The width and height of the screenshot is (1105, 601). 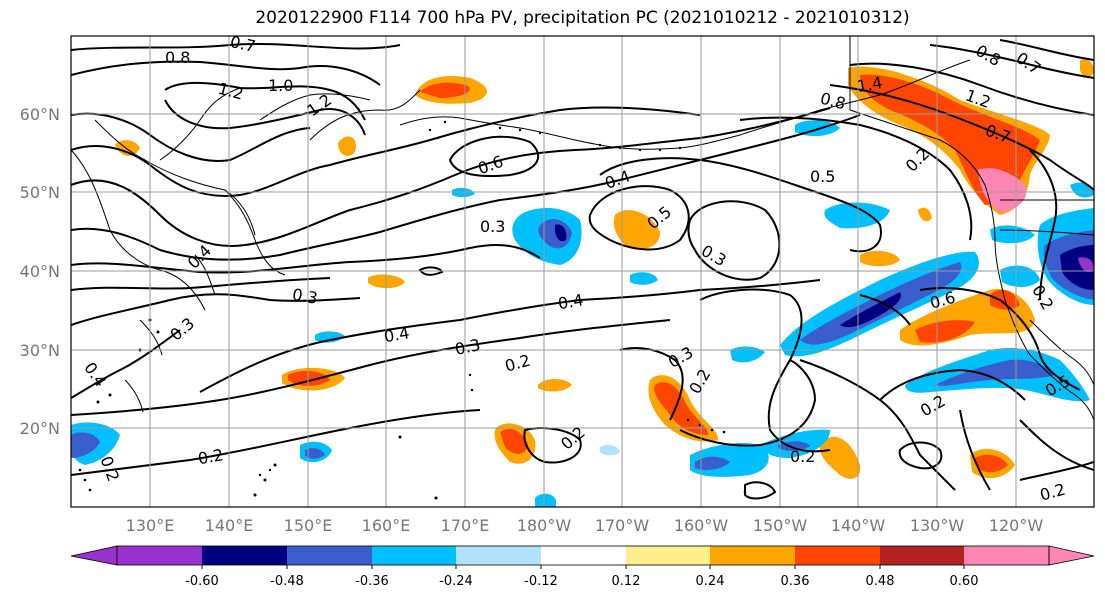 What do you see at coordinates (937, 525) in the screenshot?
I see `lon-label: 130°W` at bounding box center [937, 525].